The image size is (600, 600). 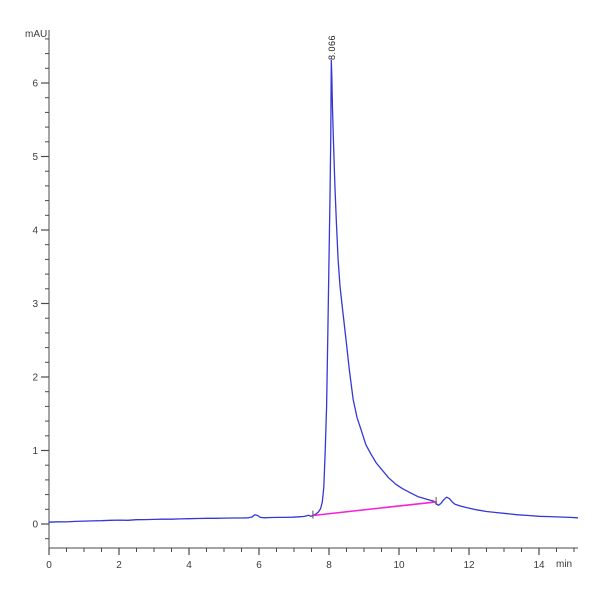 I want to click on x-axis-tick-label: 8, so click(x=329, y=565).